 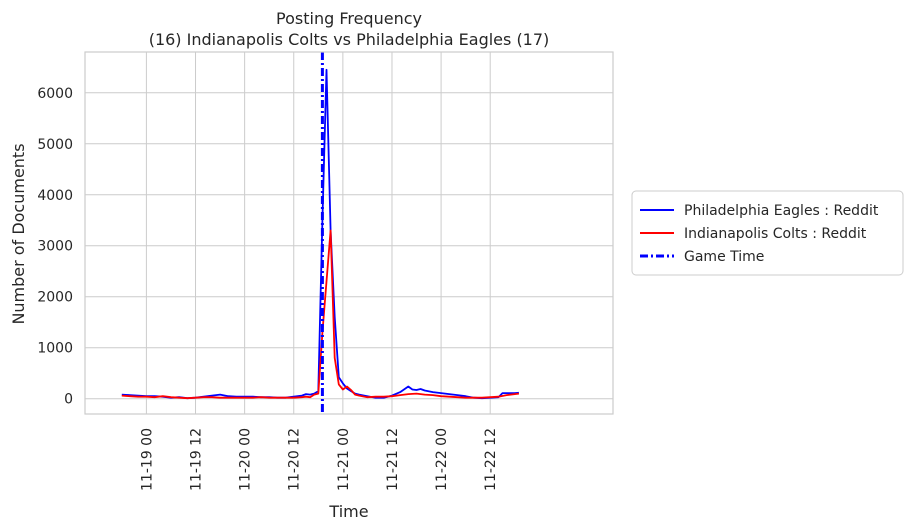 What do you see at coordinates (491, 459) in the screenshot?
I see `x-tick-label: 11-22 12` at bounding box center [491, 459].